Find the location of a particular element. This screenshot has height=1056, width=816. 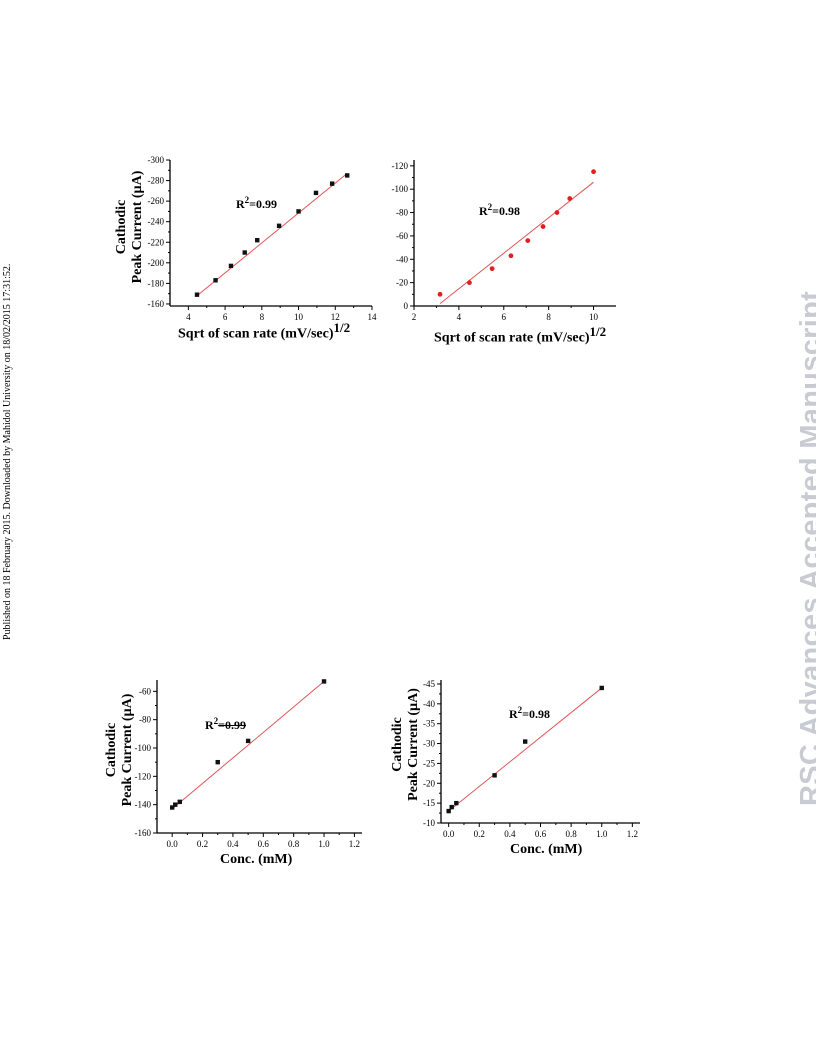

x-axis-title: Sqrt of scan rate (mV/sec)1/2 is located at coordinates (520, 335).